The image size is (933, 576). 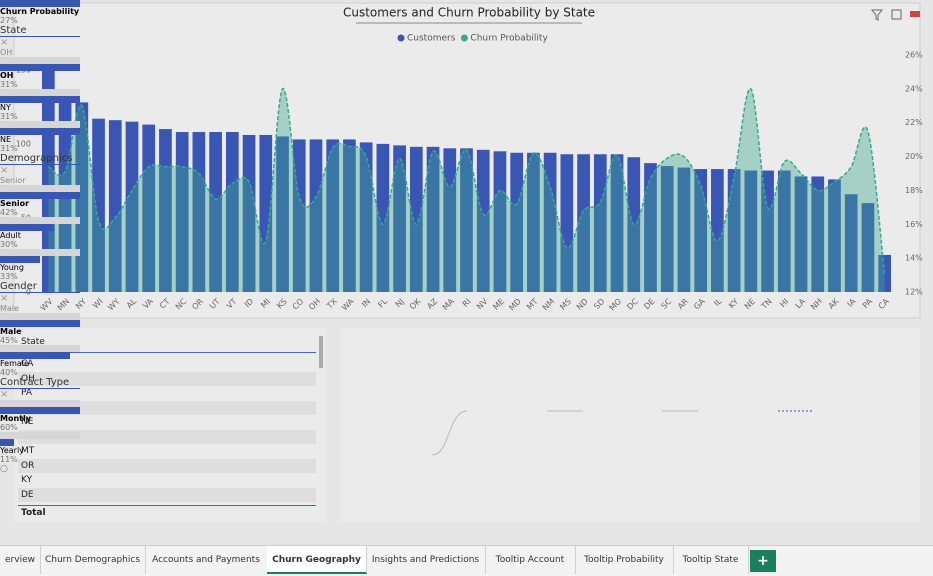 I want to click on node-name: NE, so click(x=6, y=139).